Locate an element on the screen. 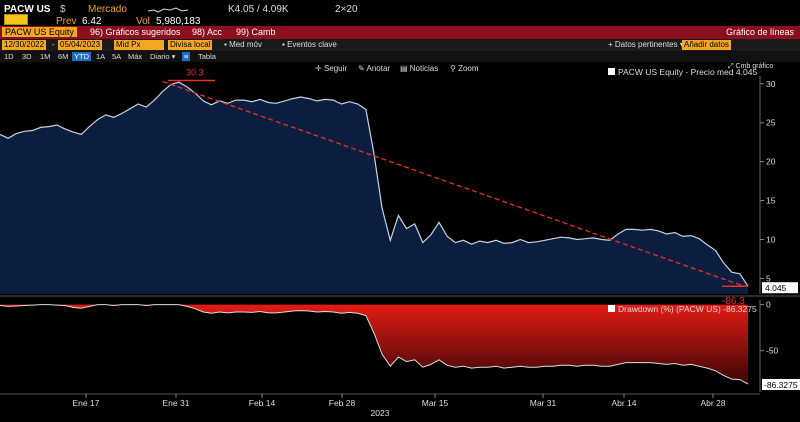 The height and width of the screenshot is (422, 800). news-icon: ▤ is located at coordinates (405, 68).